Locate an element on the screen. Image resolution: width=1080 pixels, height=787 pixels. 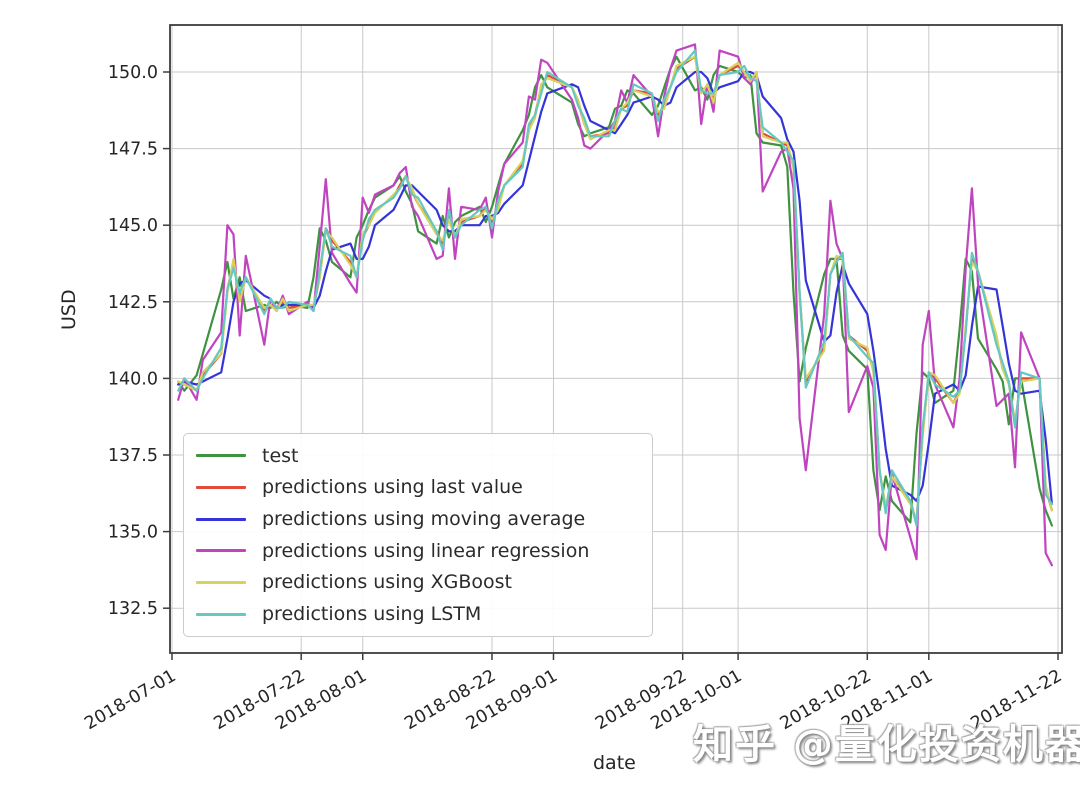
legend-label: test is located at coordinates (280, 455).